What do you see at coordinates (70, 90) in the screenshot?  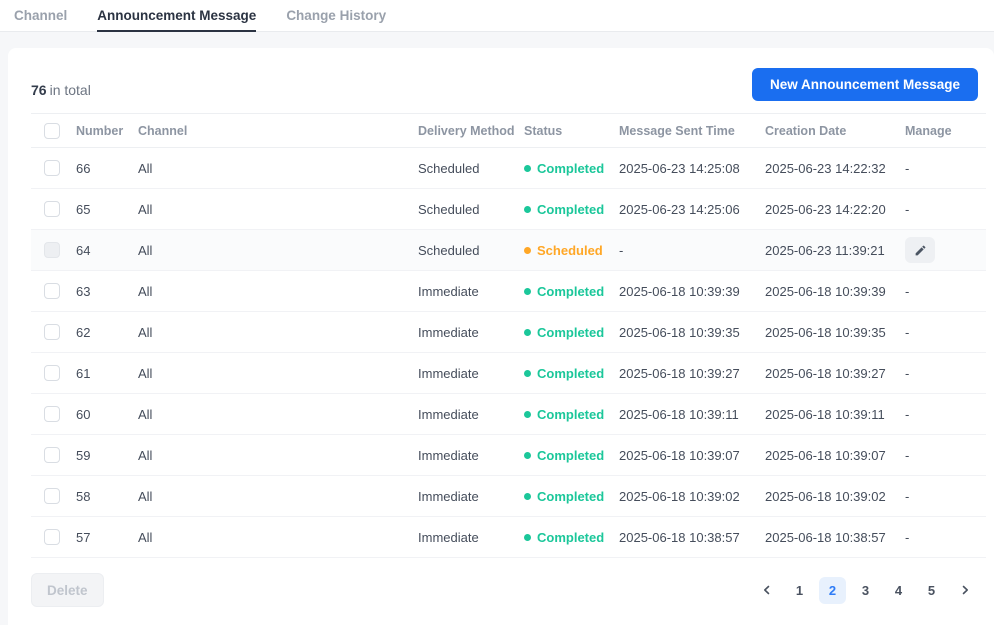 I see `total-count-suffix: in total` at bounding box center [70, 90].